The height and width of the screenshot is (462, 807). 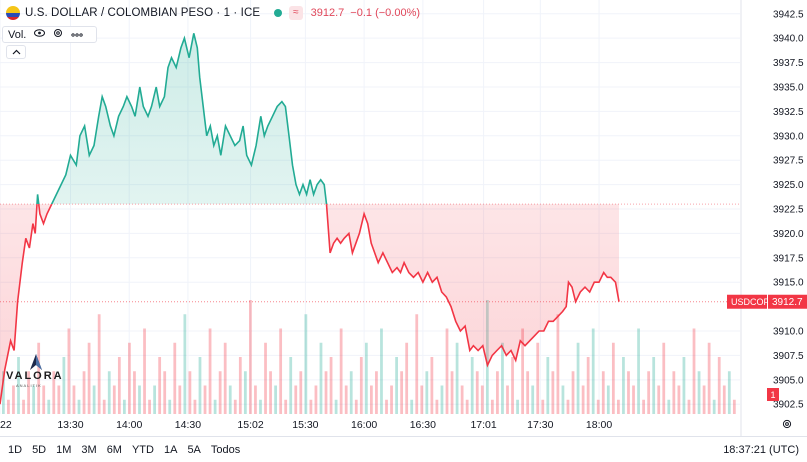 I want to click on range-6m-button: 6M, so click(x=114, y=449).